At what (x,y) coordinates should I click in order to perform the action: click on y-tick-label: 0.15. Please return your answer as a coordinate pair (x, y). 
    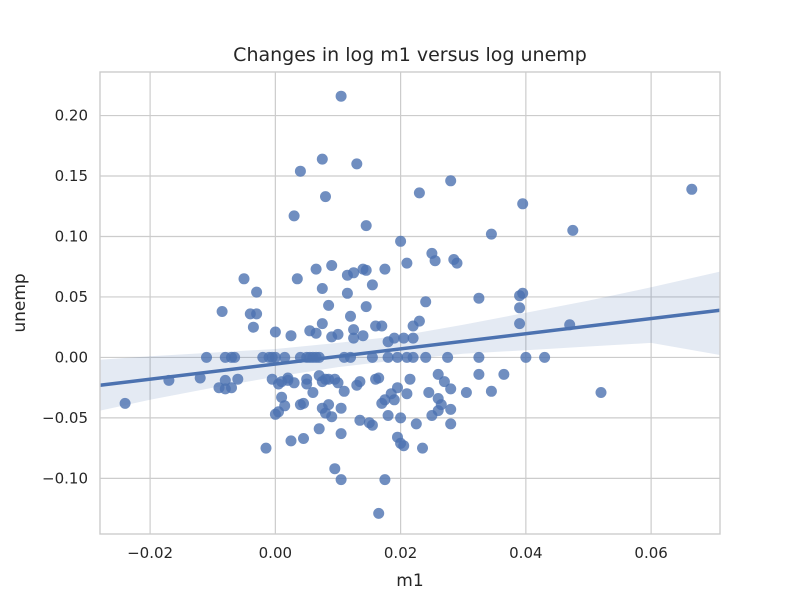
    Looking at the image, I should click on (71, 176).